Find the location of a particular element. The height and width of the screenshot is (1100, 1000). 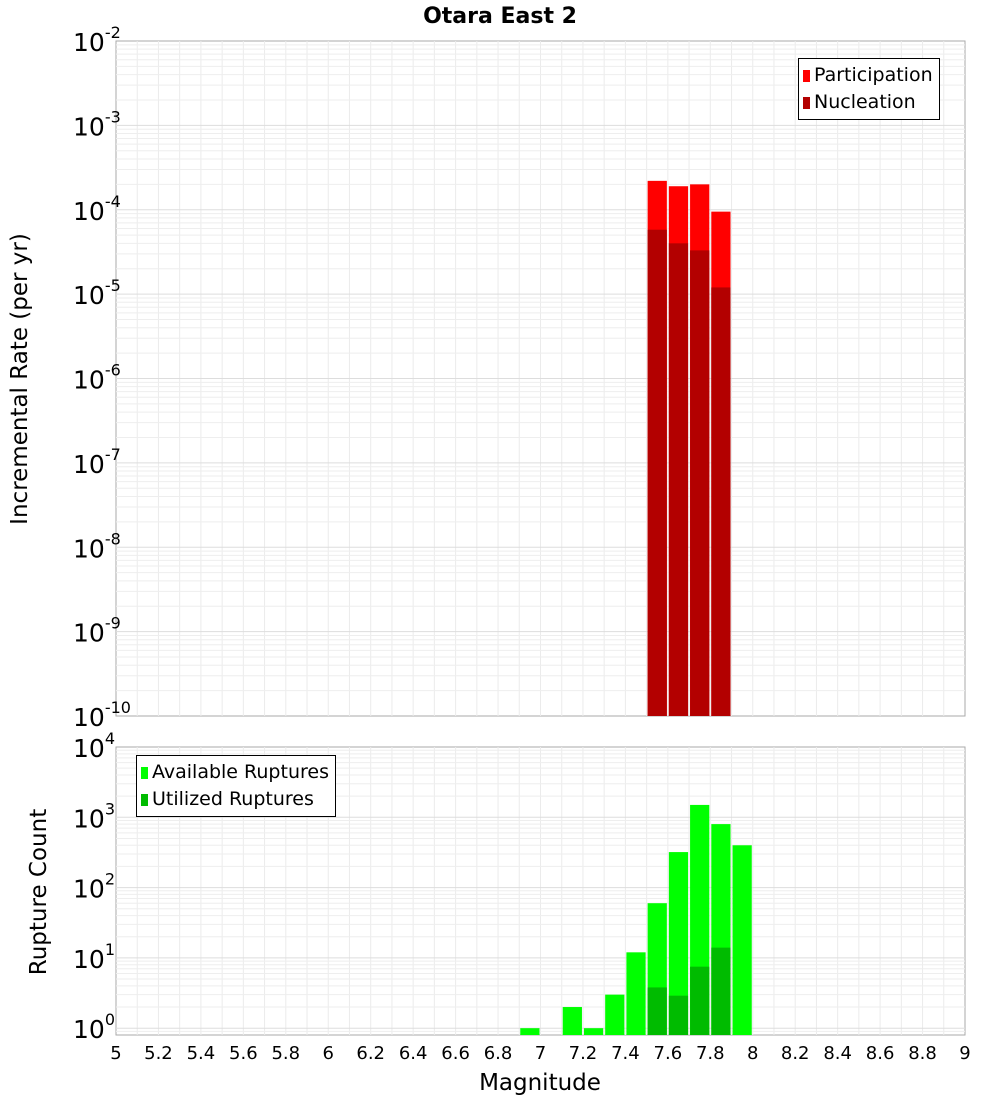

top-y-tick-labels: 10⁻² 10⁻³ 10⁻⁴ 10⁻⁵ 10⁻⁶ 10⁻⁷ 10⁻⁸ 10⁻⁹ 10⁻¹⁰ is located at coordinates (102, 377).